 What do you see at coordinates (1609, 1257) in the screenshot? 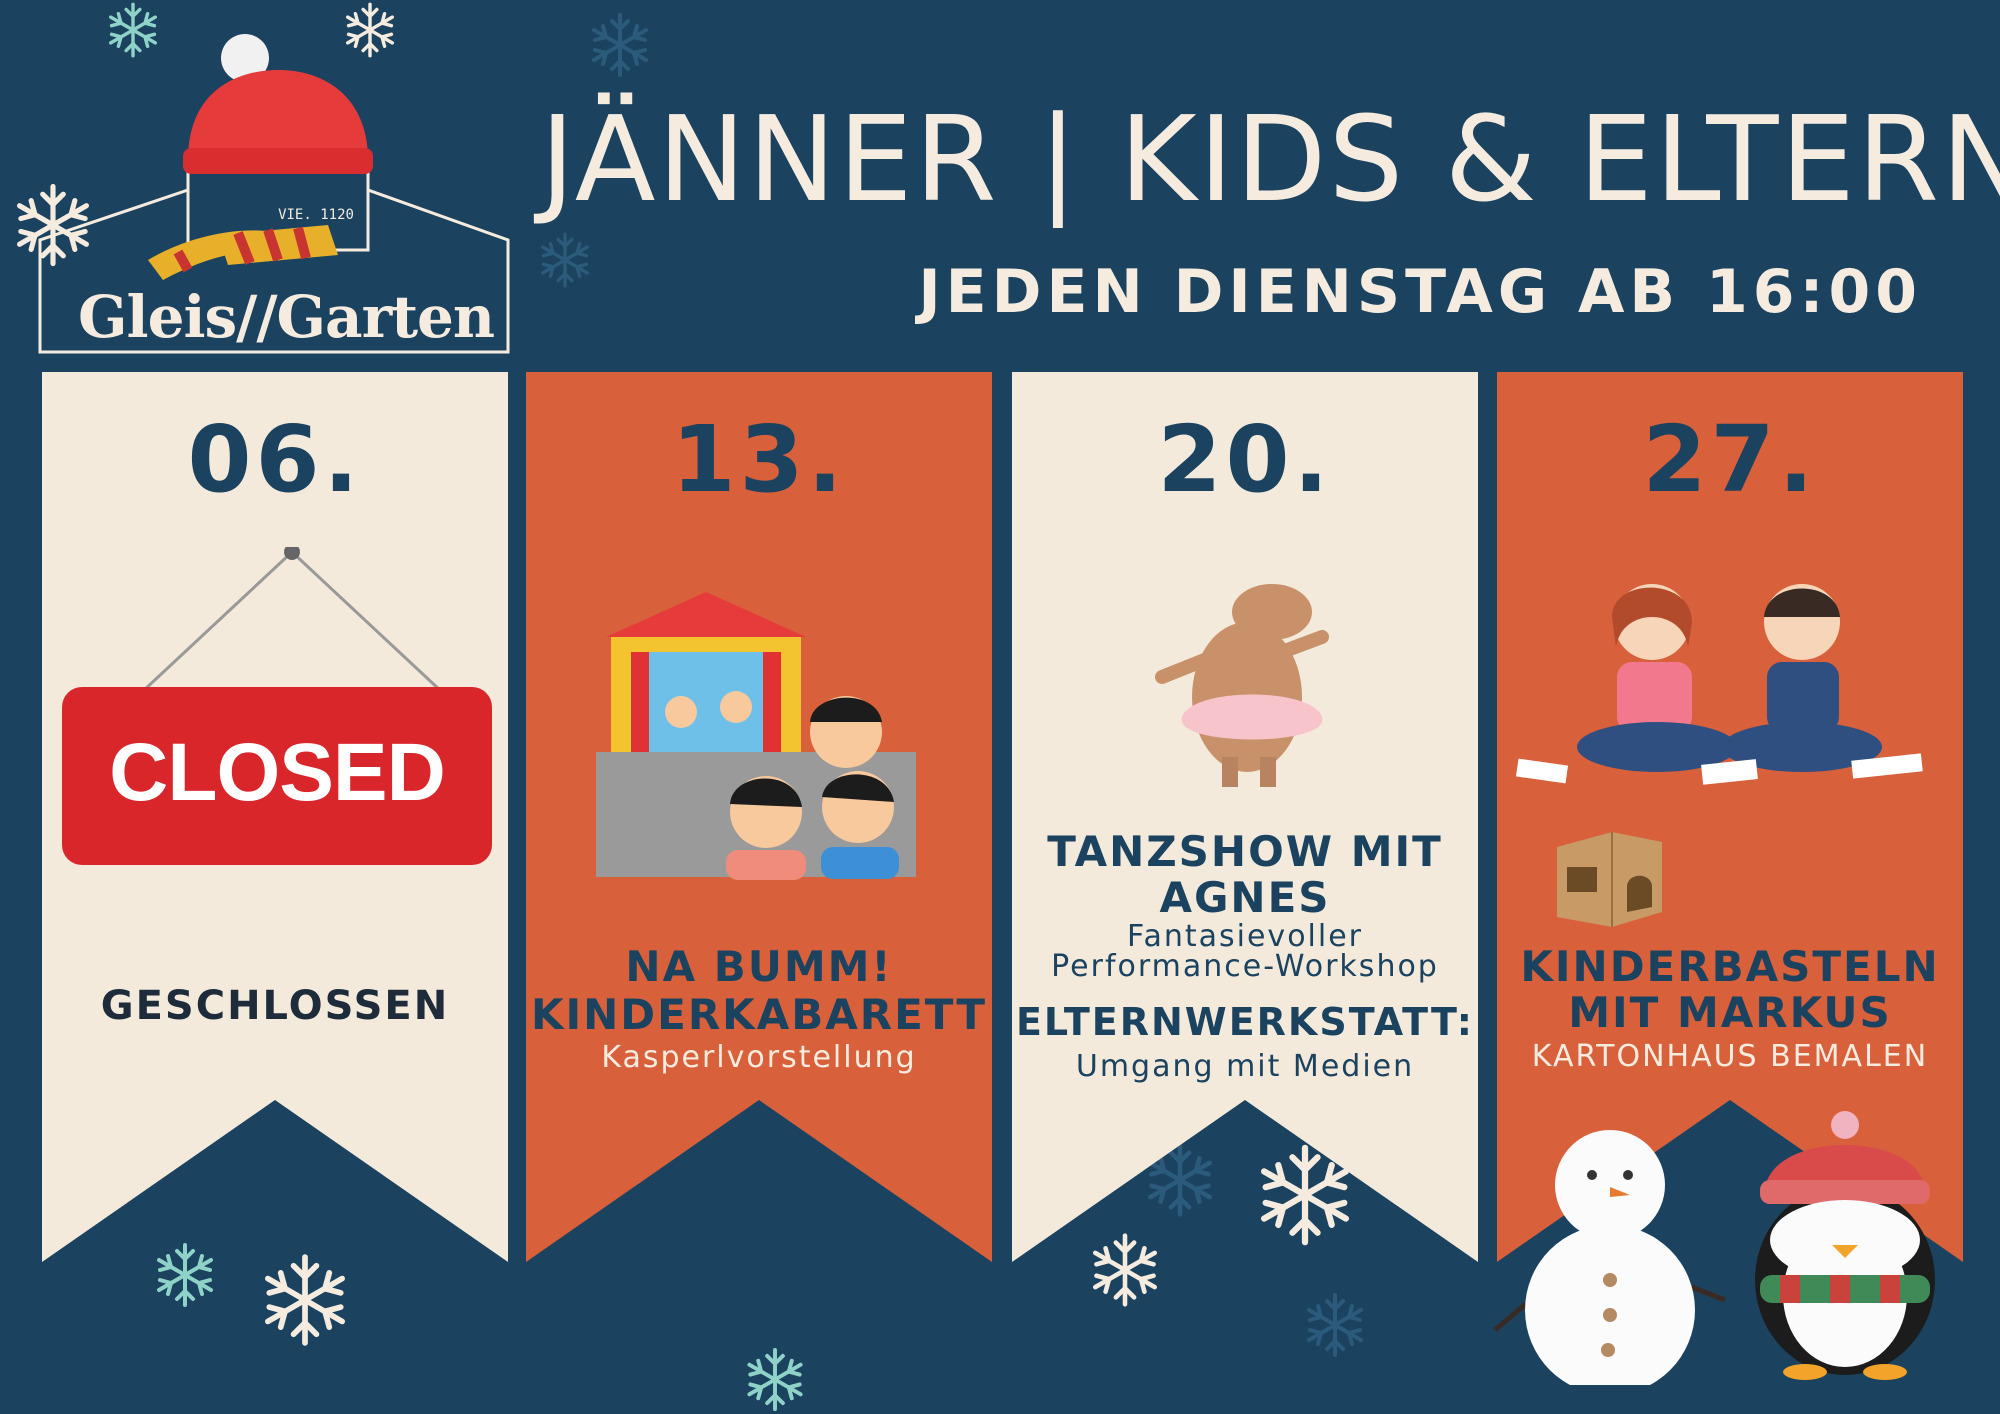
I see `snowman-icon` at bounding box center [1609, 1257].